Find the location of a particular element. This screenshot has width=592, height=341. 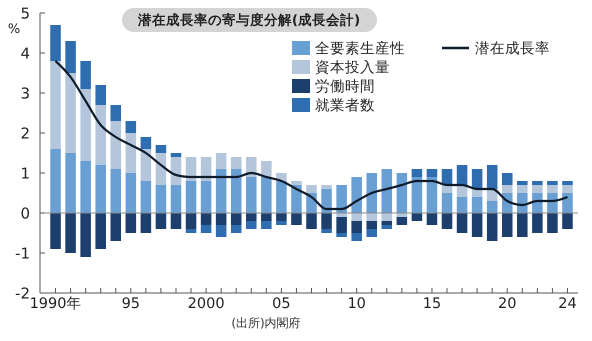

x-tick-label: 2000 is located at coordinates (206, 304).